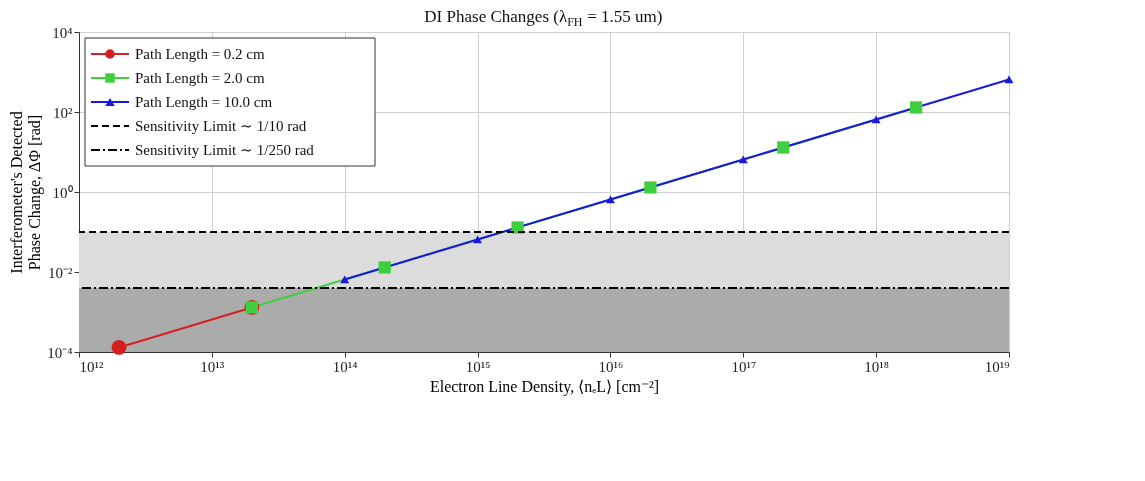 Image resolution: width=1145 pixels, height=481 pixels. I want to click on x-tick-label: 10¹⁶, so click(611, 366).